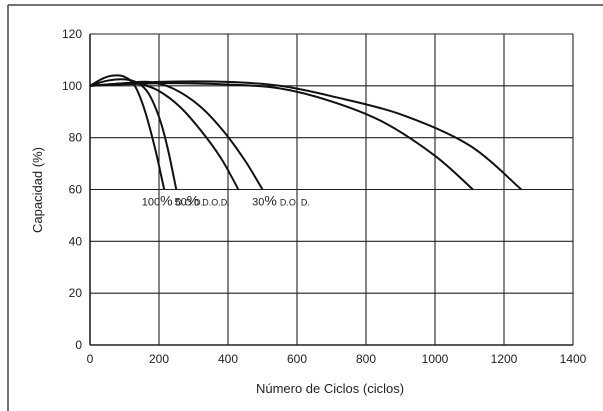 This screenshot has height=411, width=603. Describe the element at coordinates (258, 202) in the screenshot. I see `dod-percent: 30` at that location.